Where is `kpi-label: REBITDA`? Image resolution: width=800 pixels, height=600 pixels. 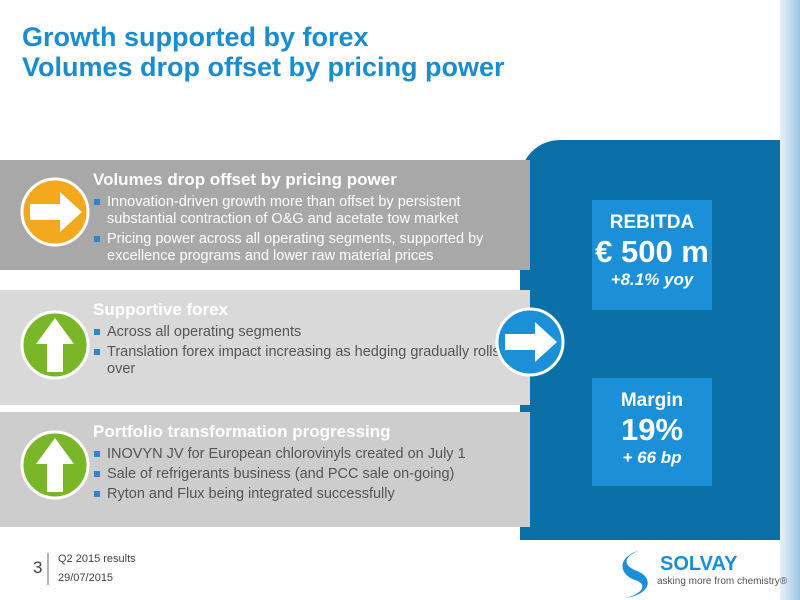 kpi-label: REBITDA is located at coordinates (652, 222).